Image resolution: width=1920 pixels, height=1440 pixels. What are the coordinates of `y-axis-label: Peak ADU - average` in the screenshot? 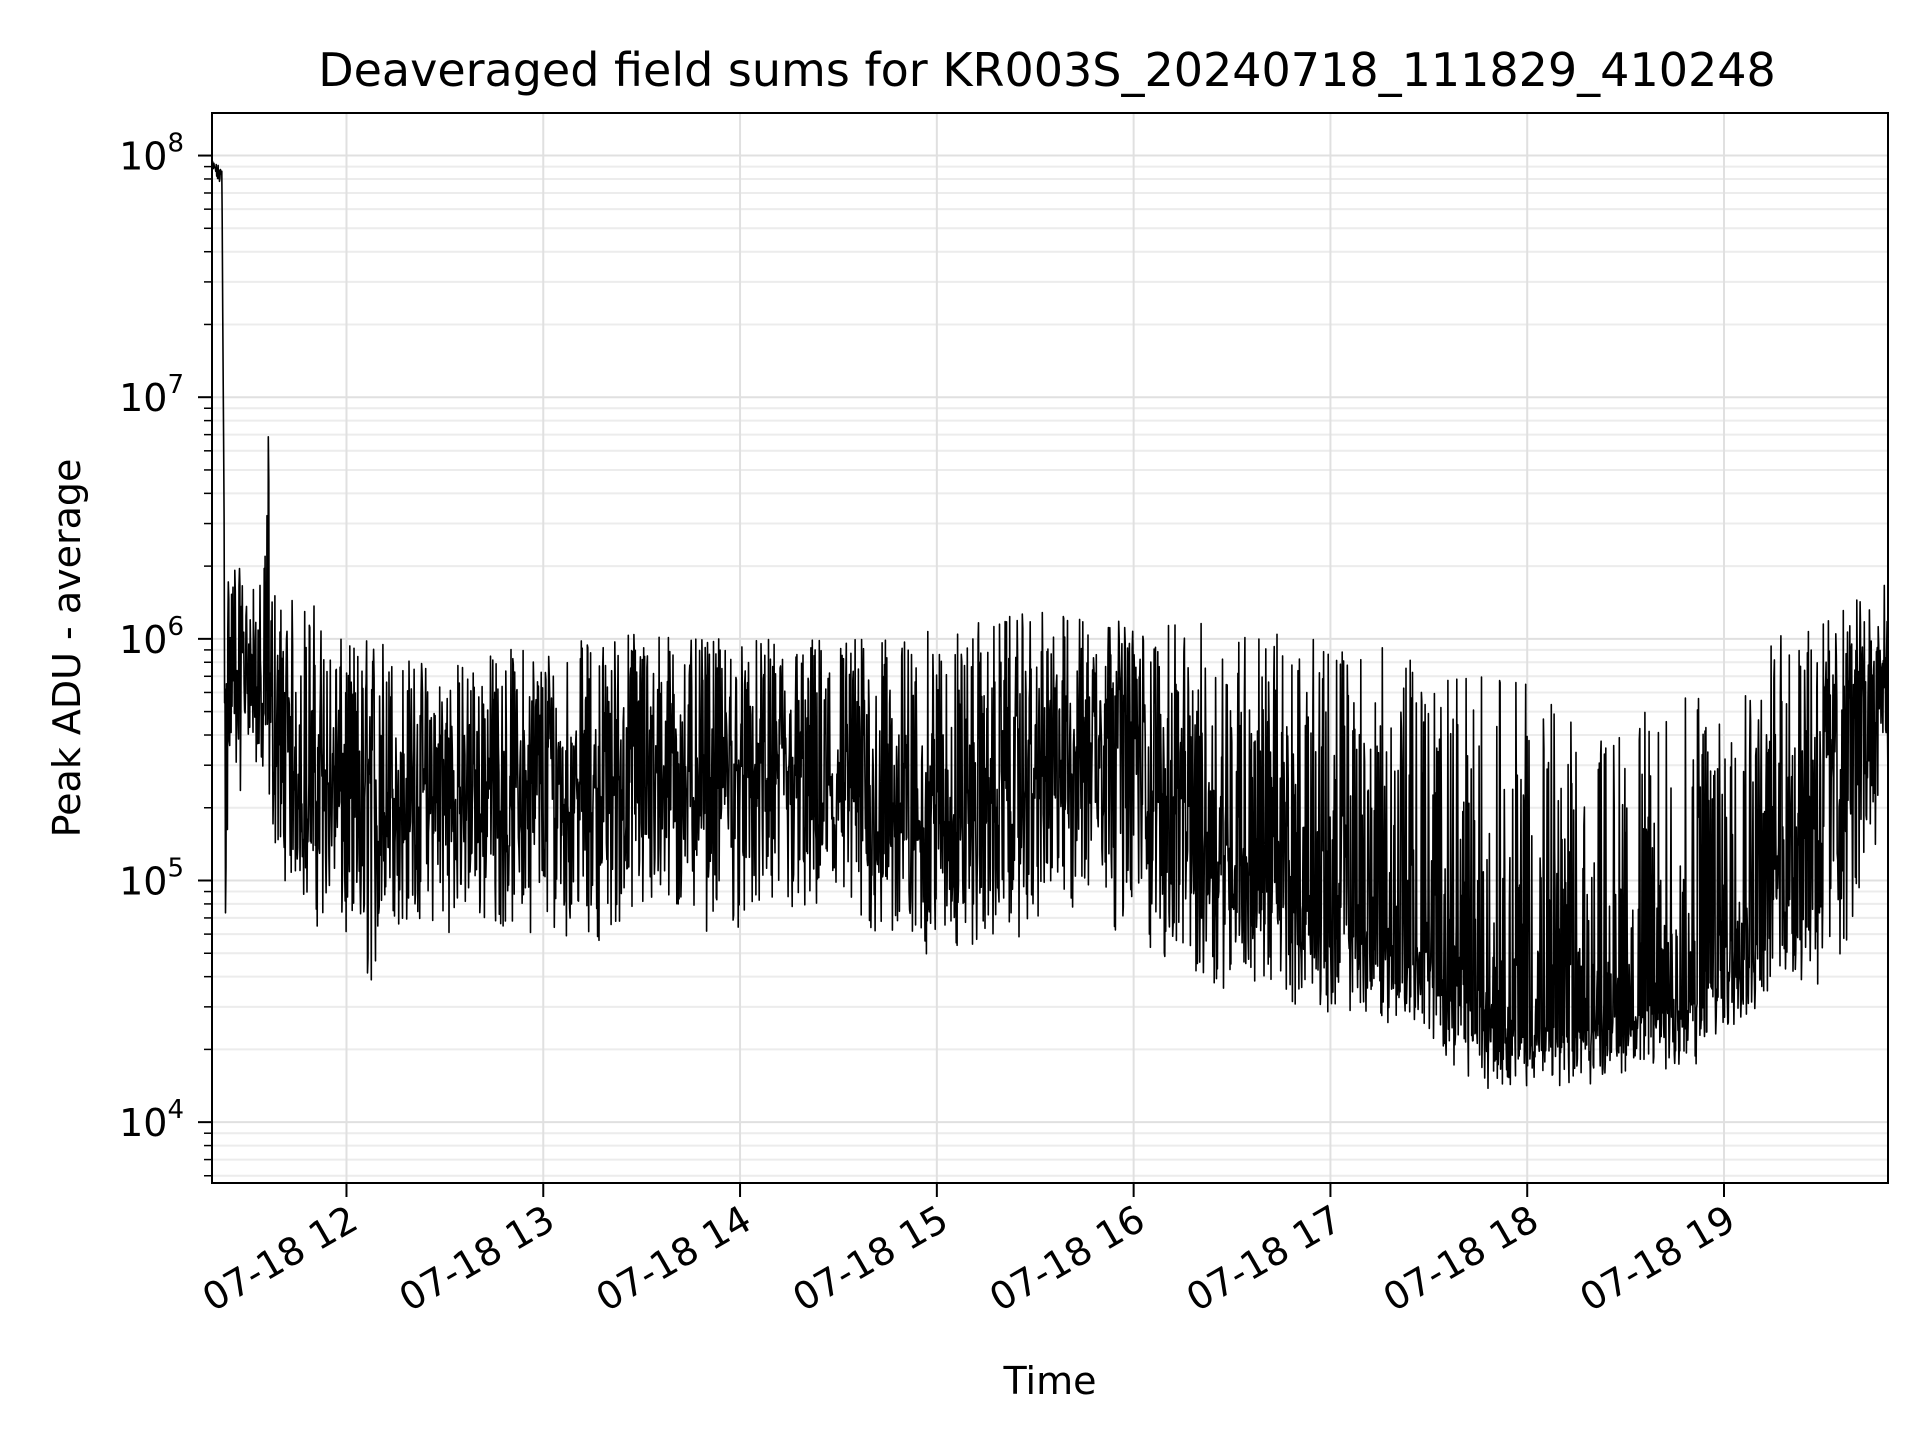 It's located at (67, 648).